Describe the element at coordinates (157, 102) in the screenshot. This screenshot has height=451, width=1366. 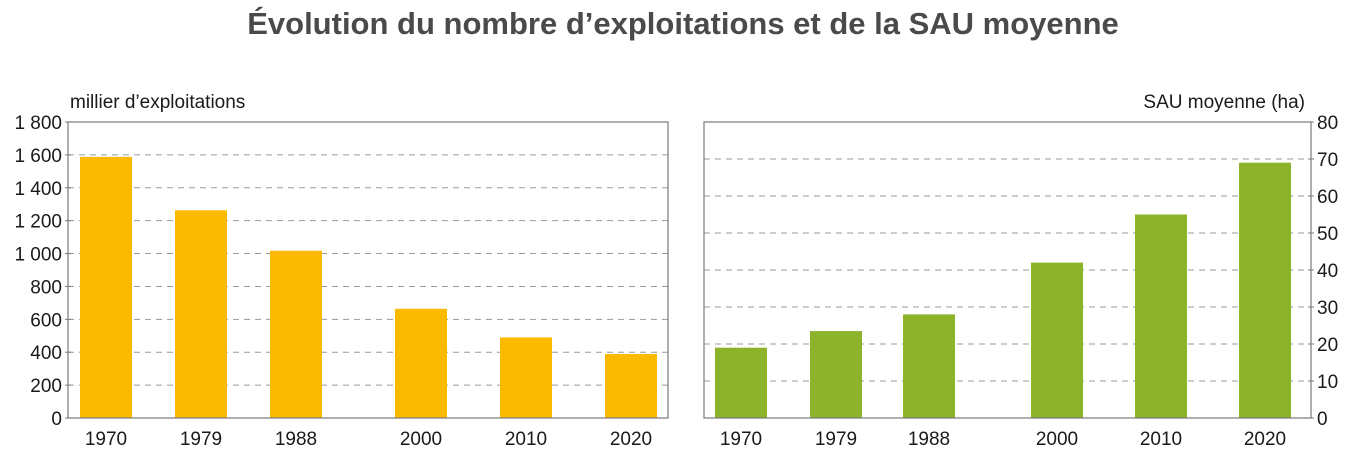
I see `y-axis-label: millier d’exploitations` at that location.